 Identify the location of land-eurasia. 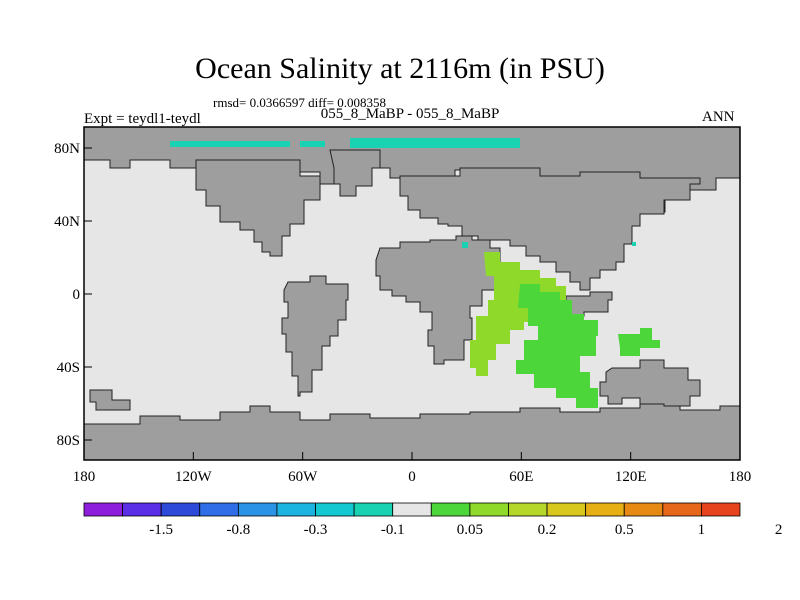
(550, 229).